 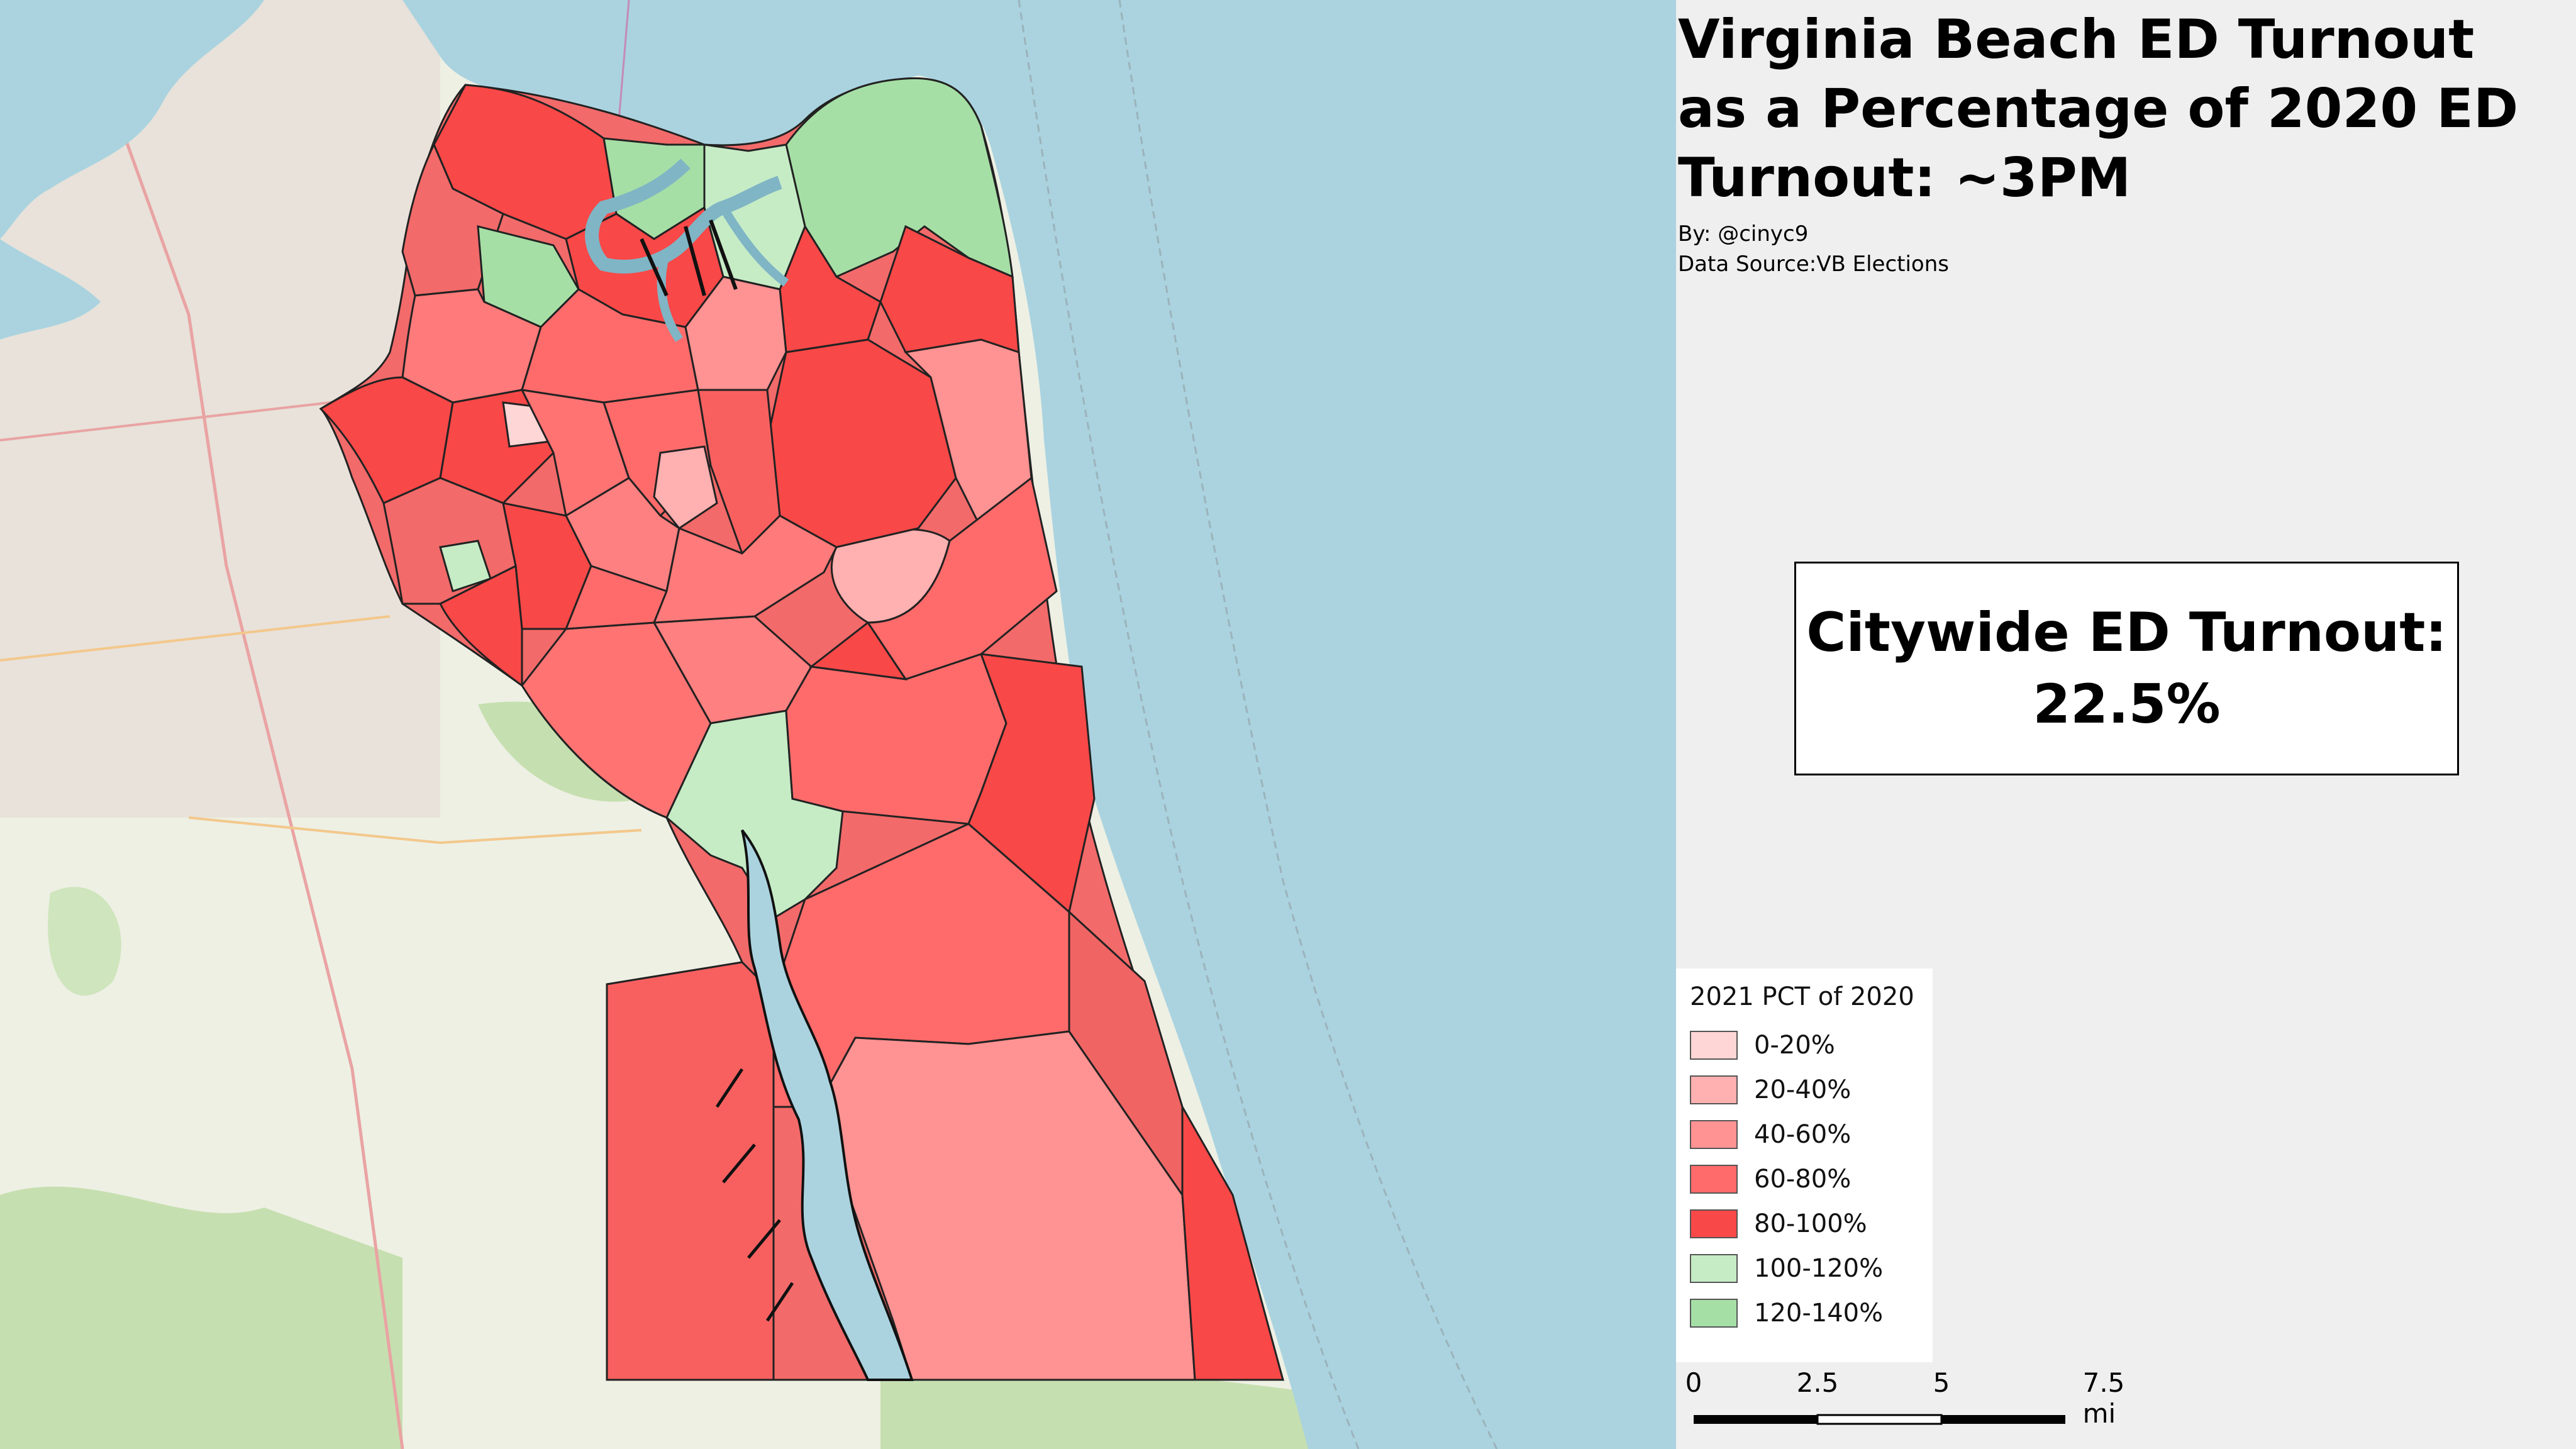 I want to click on scale-label: 0, so click(x=1693, y=1382).